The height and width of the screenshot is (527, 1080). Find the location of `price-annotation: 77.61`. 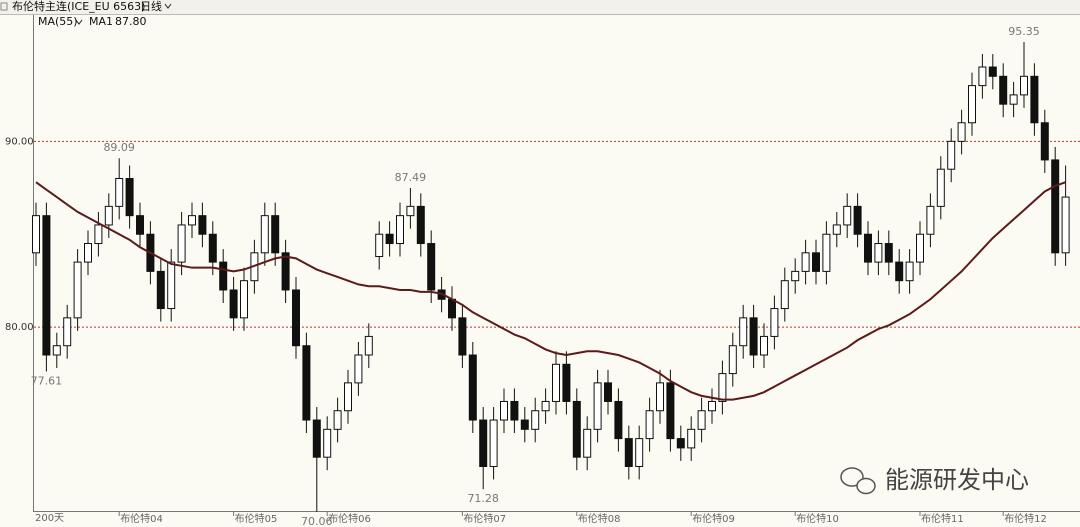

price-annotation: 77.61 is located at coordinates (47, 381).